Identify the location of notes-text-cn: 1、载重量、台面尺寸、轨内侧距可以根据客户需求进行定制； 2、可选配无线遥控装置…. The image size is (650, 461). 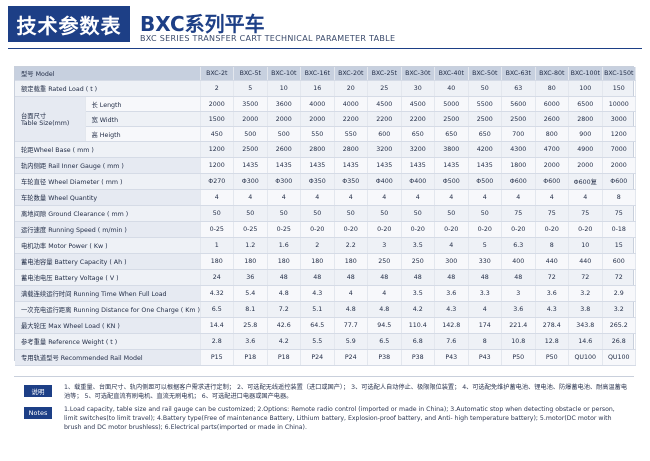
(346, 392).